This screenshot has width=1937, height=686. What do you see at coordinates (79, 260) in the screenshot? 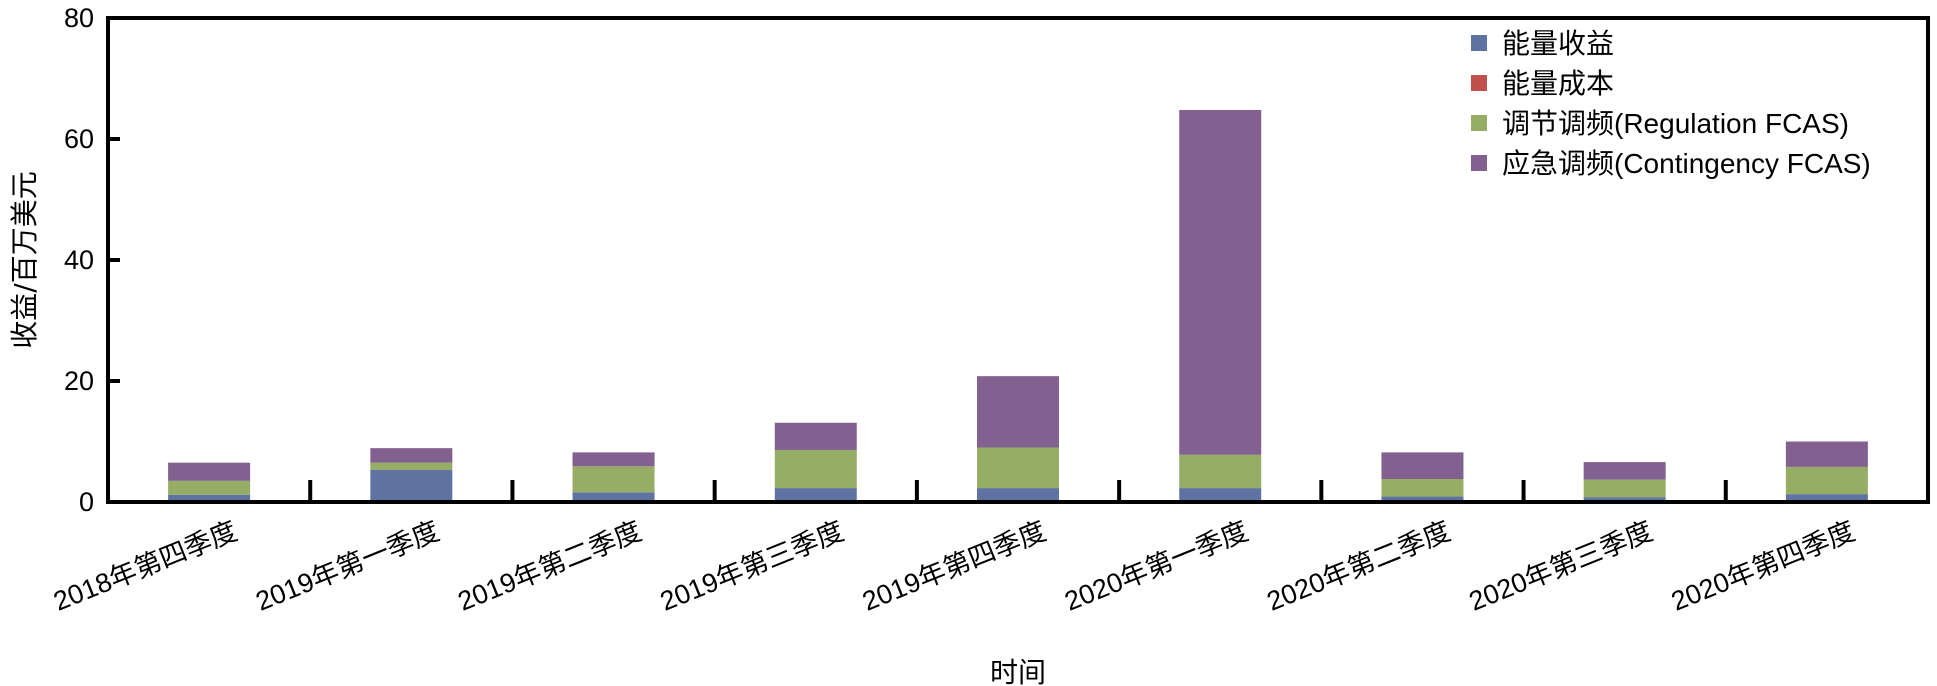
I see `y-tick-label: 40` at bounding box center [79, 260].